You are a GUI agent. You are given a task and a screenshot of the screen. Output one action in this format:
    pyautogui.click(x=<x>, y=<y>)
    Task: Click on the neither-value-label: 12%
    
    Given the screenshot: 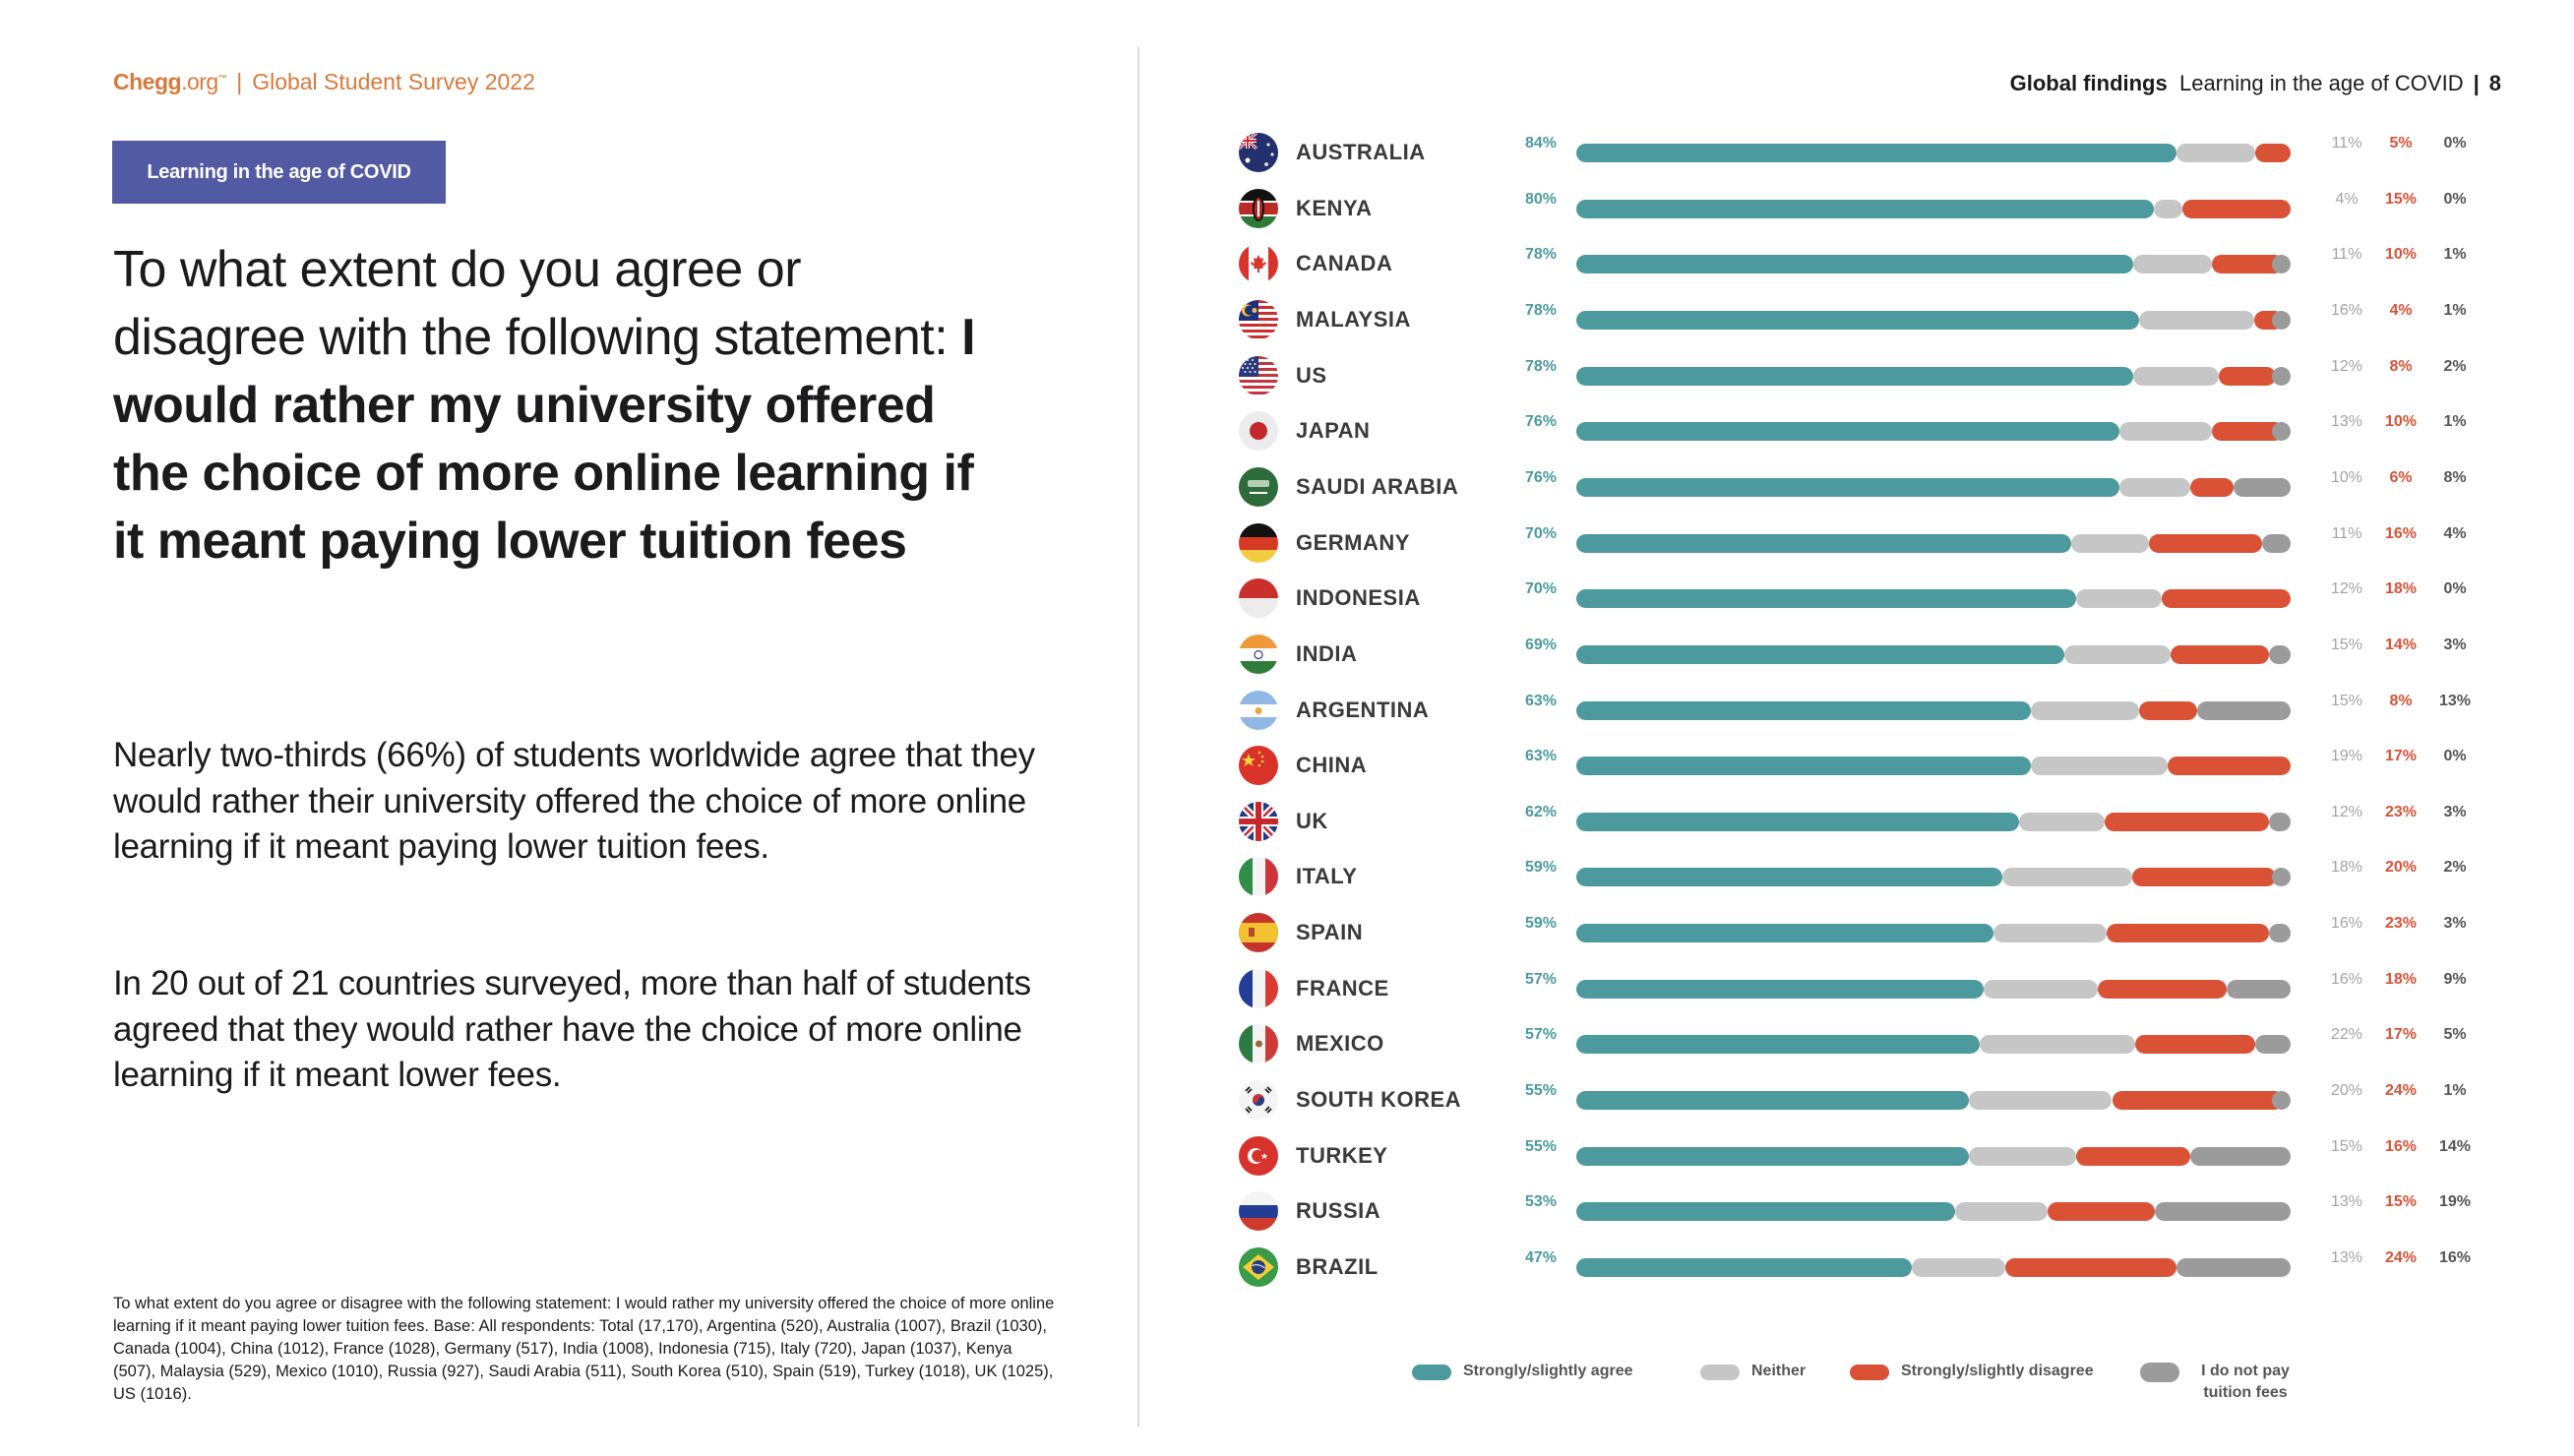 What is the action you would take?
    pyautogui.click(x=2347, y=811)
    